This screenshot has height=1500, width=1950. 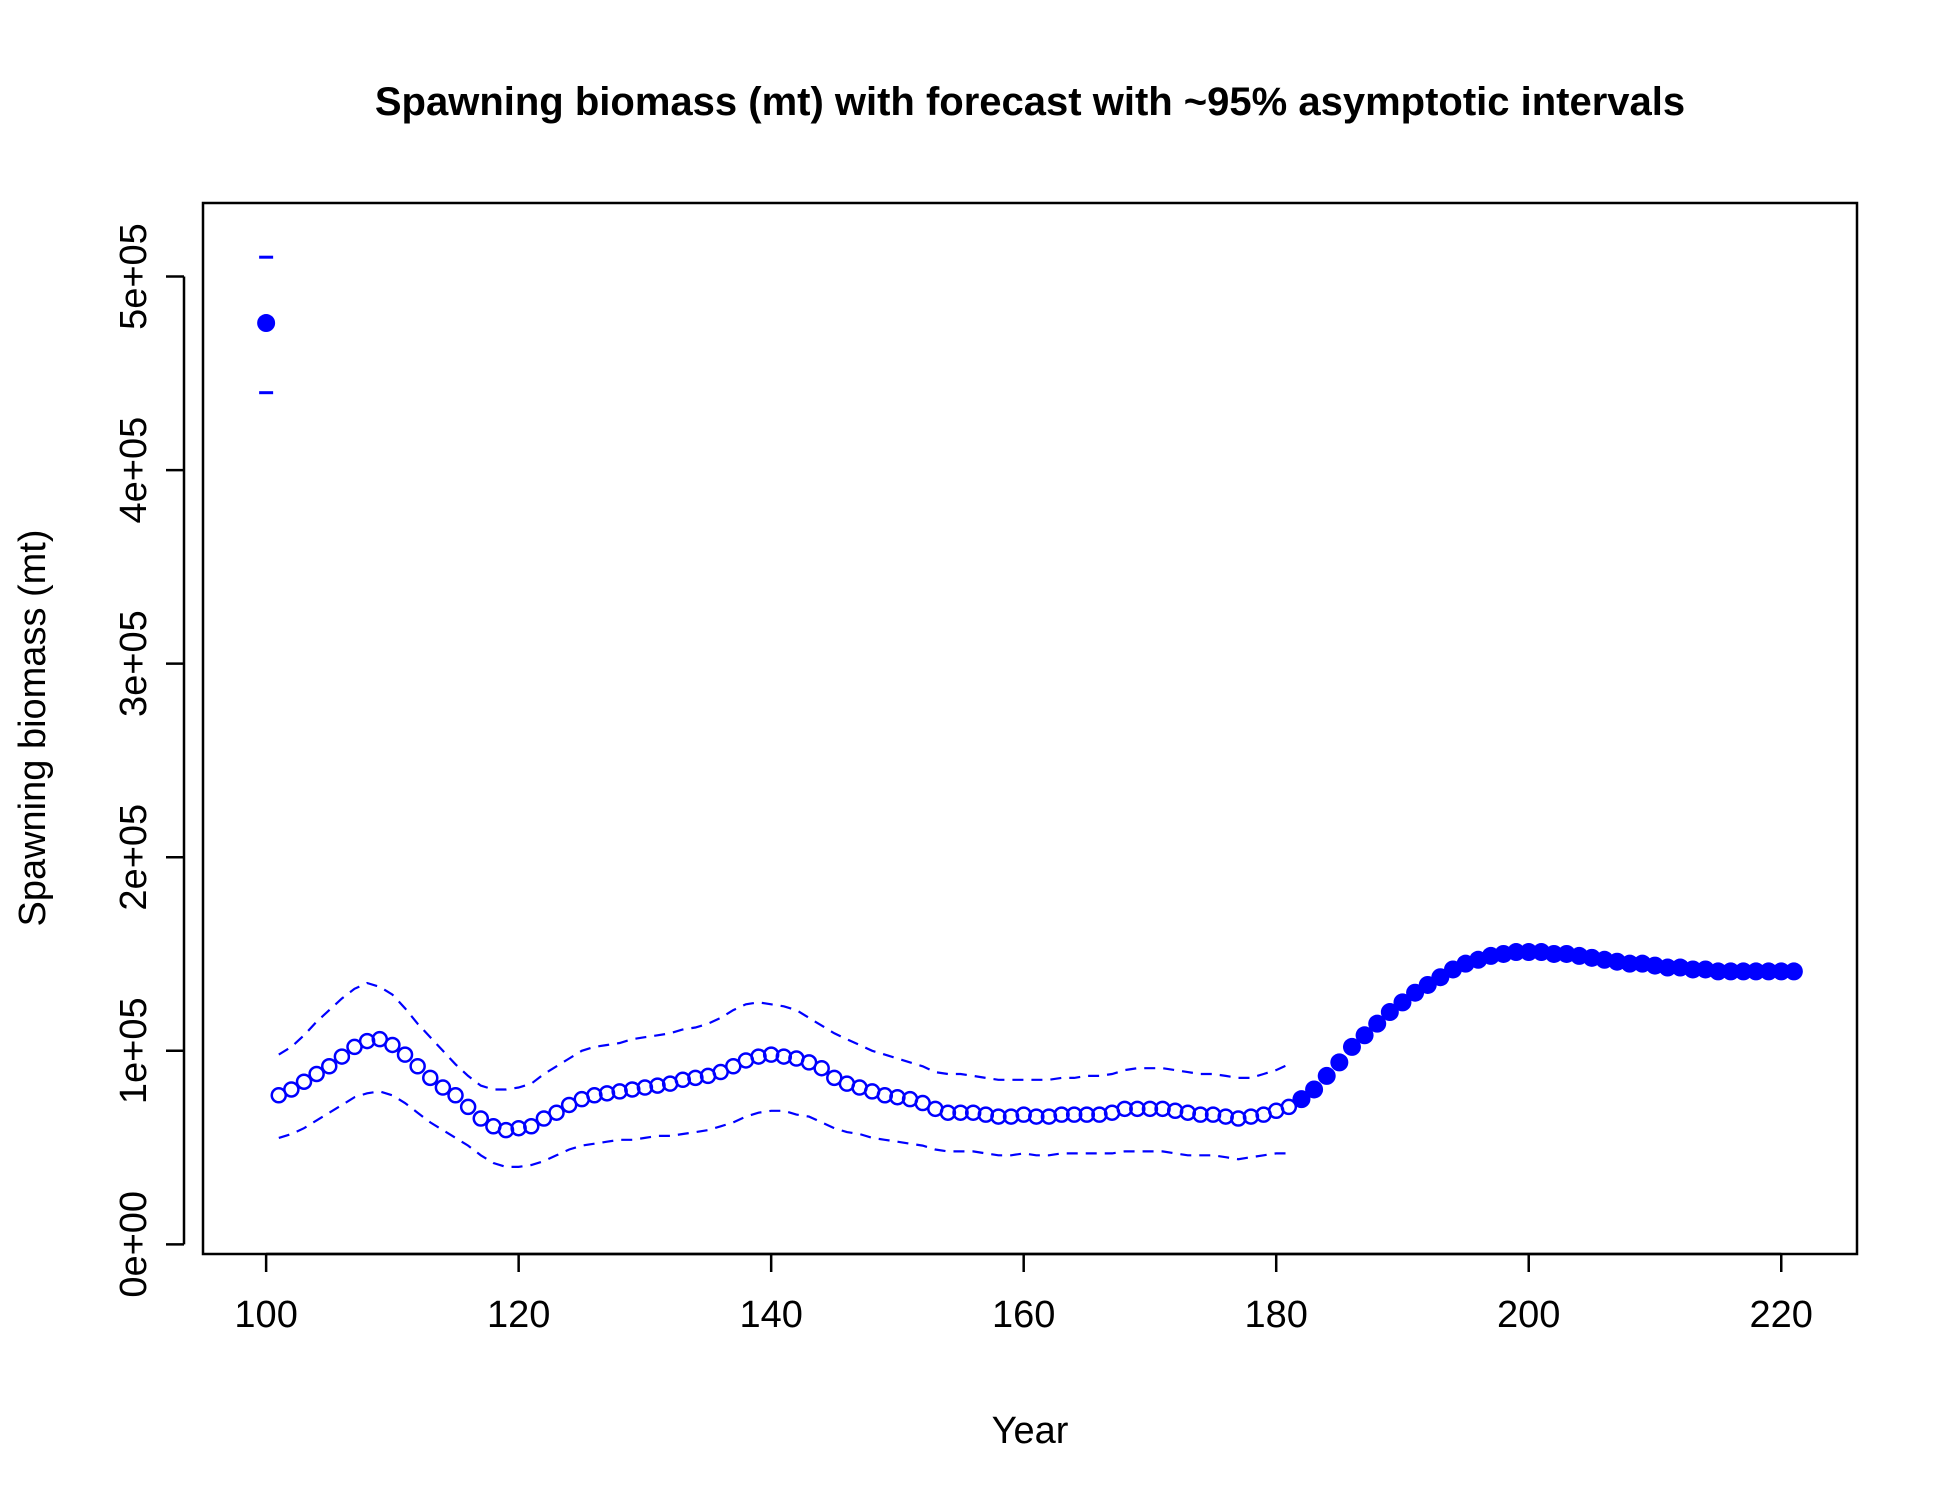 I want to click on x-tick-label: 120, so click(x=518, y=1315).